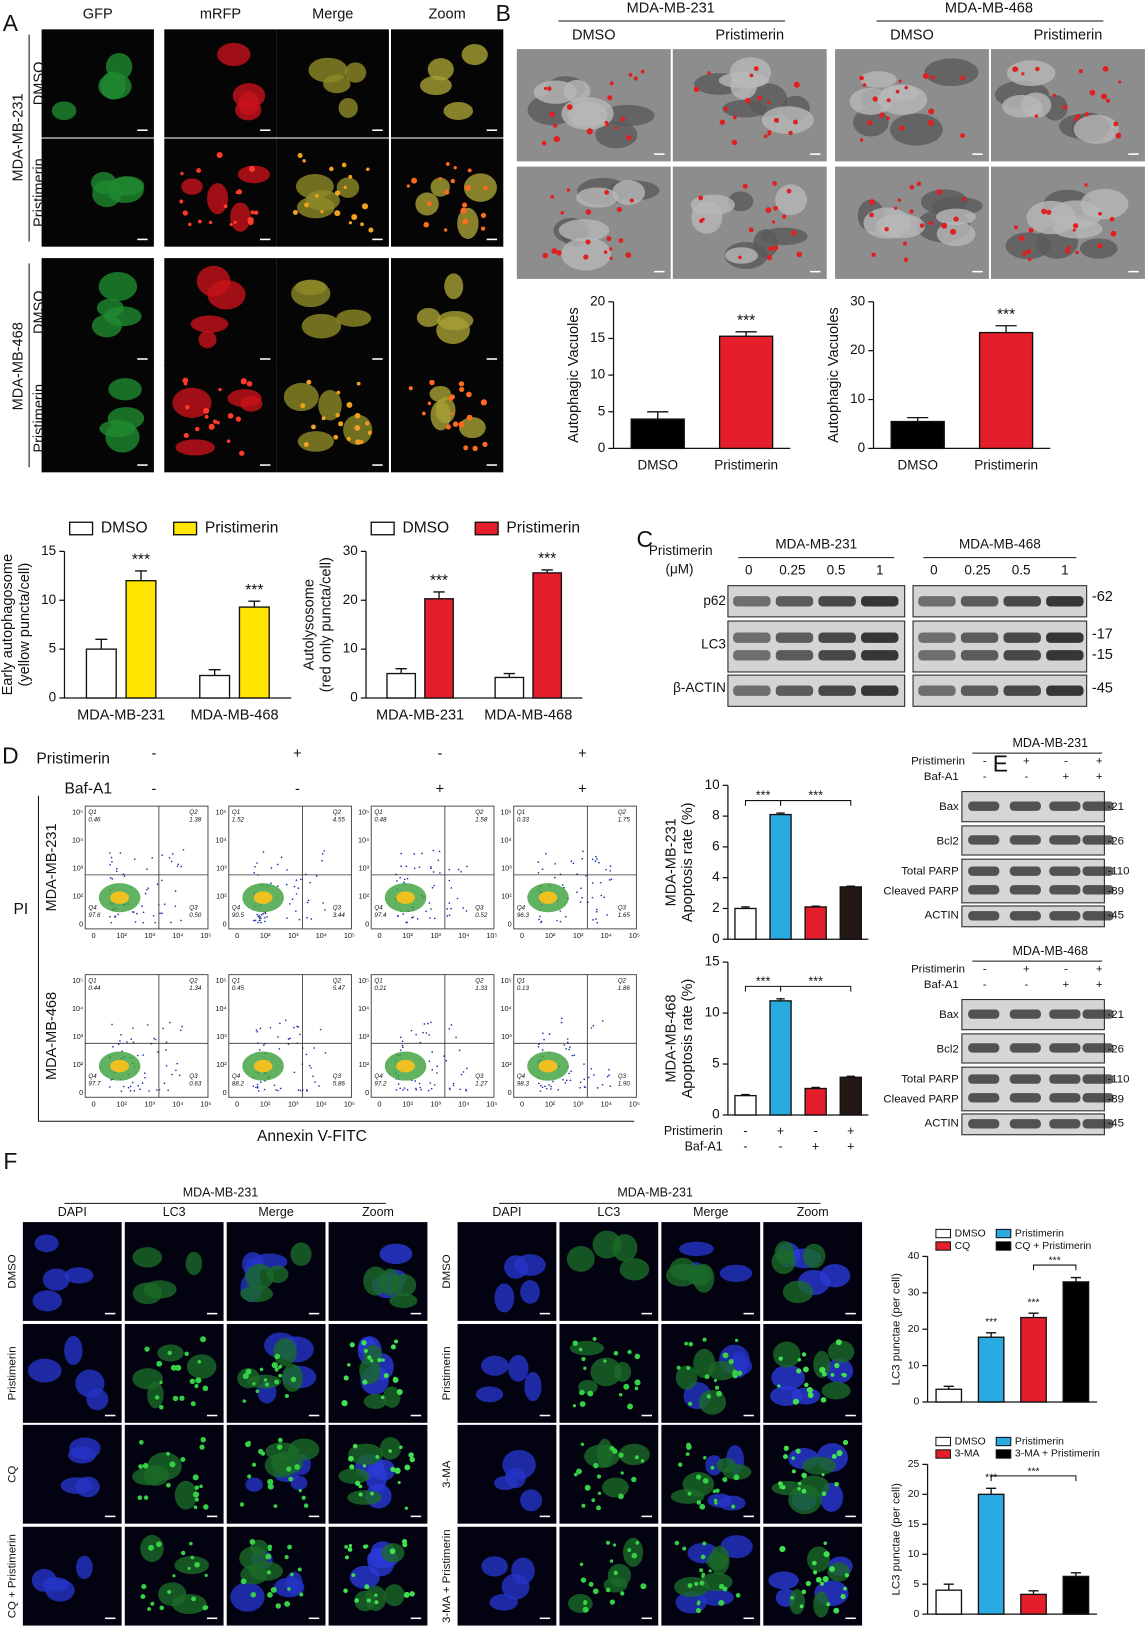 The image size is (1147, 1631). Describe the element at coordinates (914, 1293) in the screenshot. I see `y-tick-label: 30` at that location.